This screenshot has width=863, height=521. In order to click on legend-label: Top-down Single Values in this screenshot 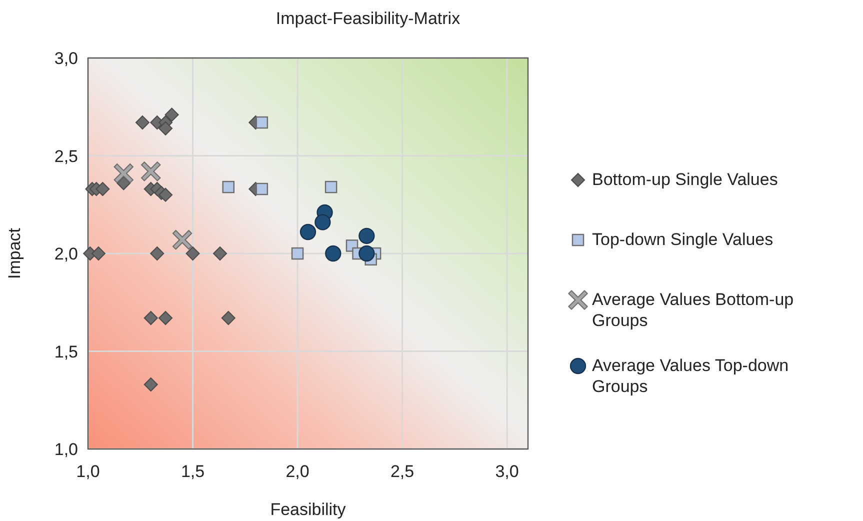, I will do `click(683, 239)`.